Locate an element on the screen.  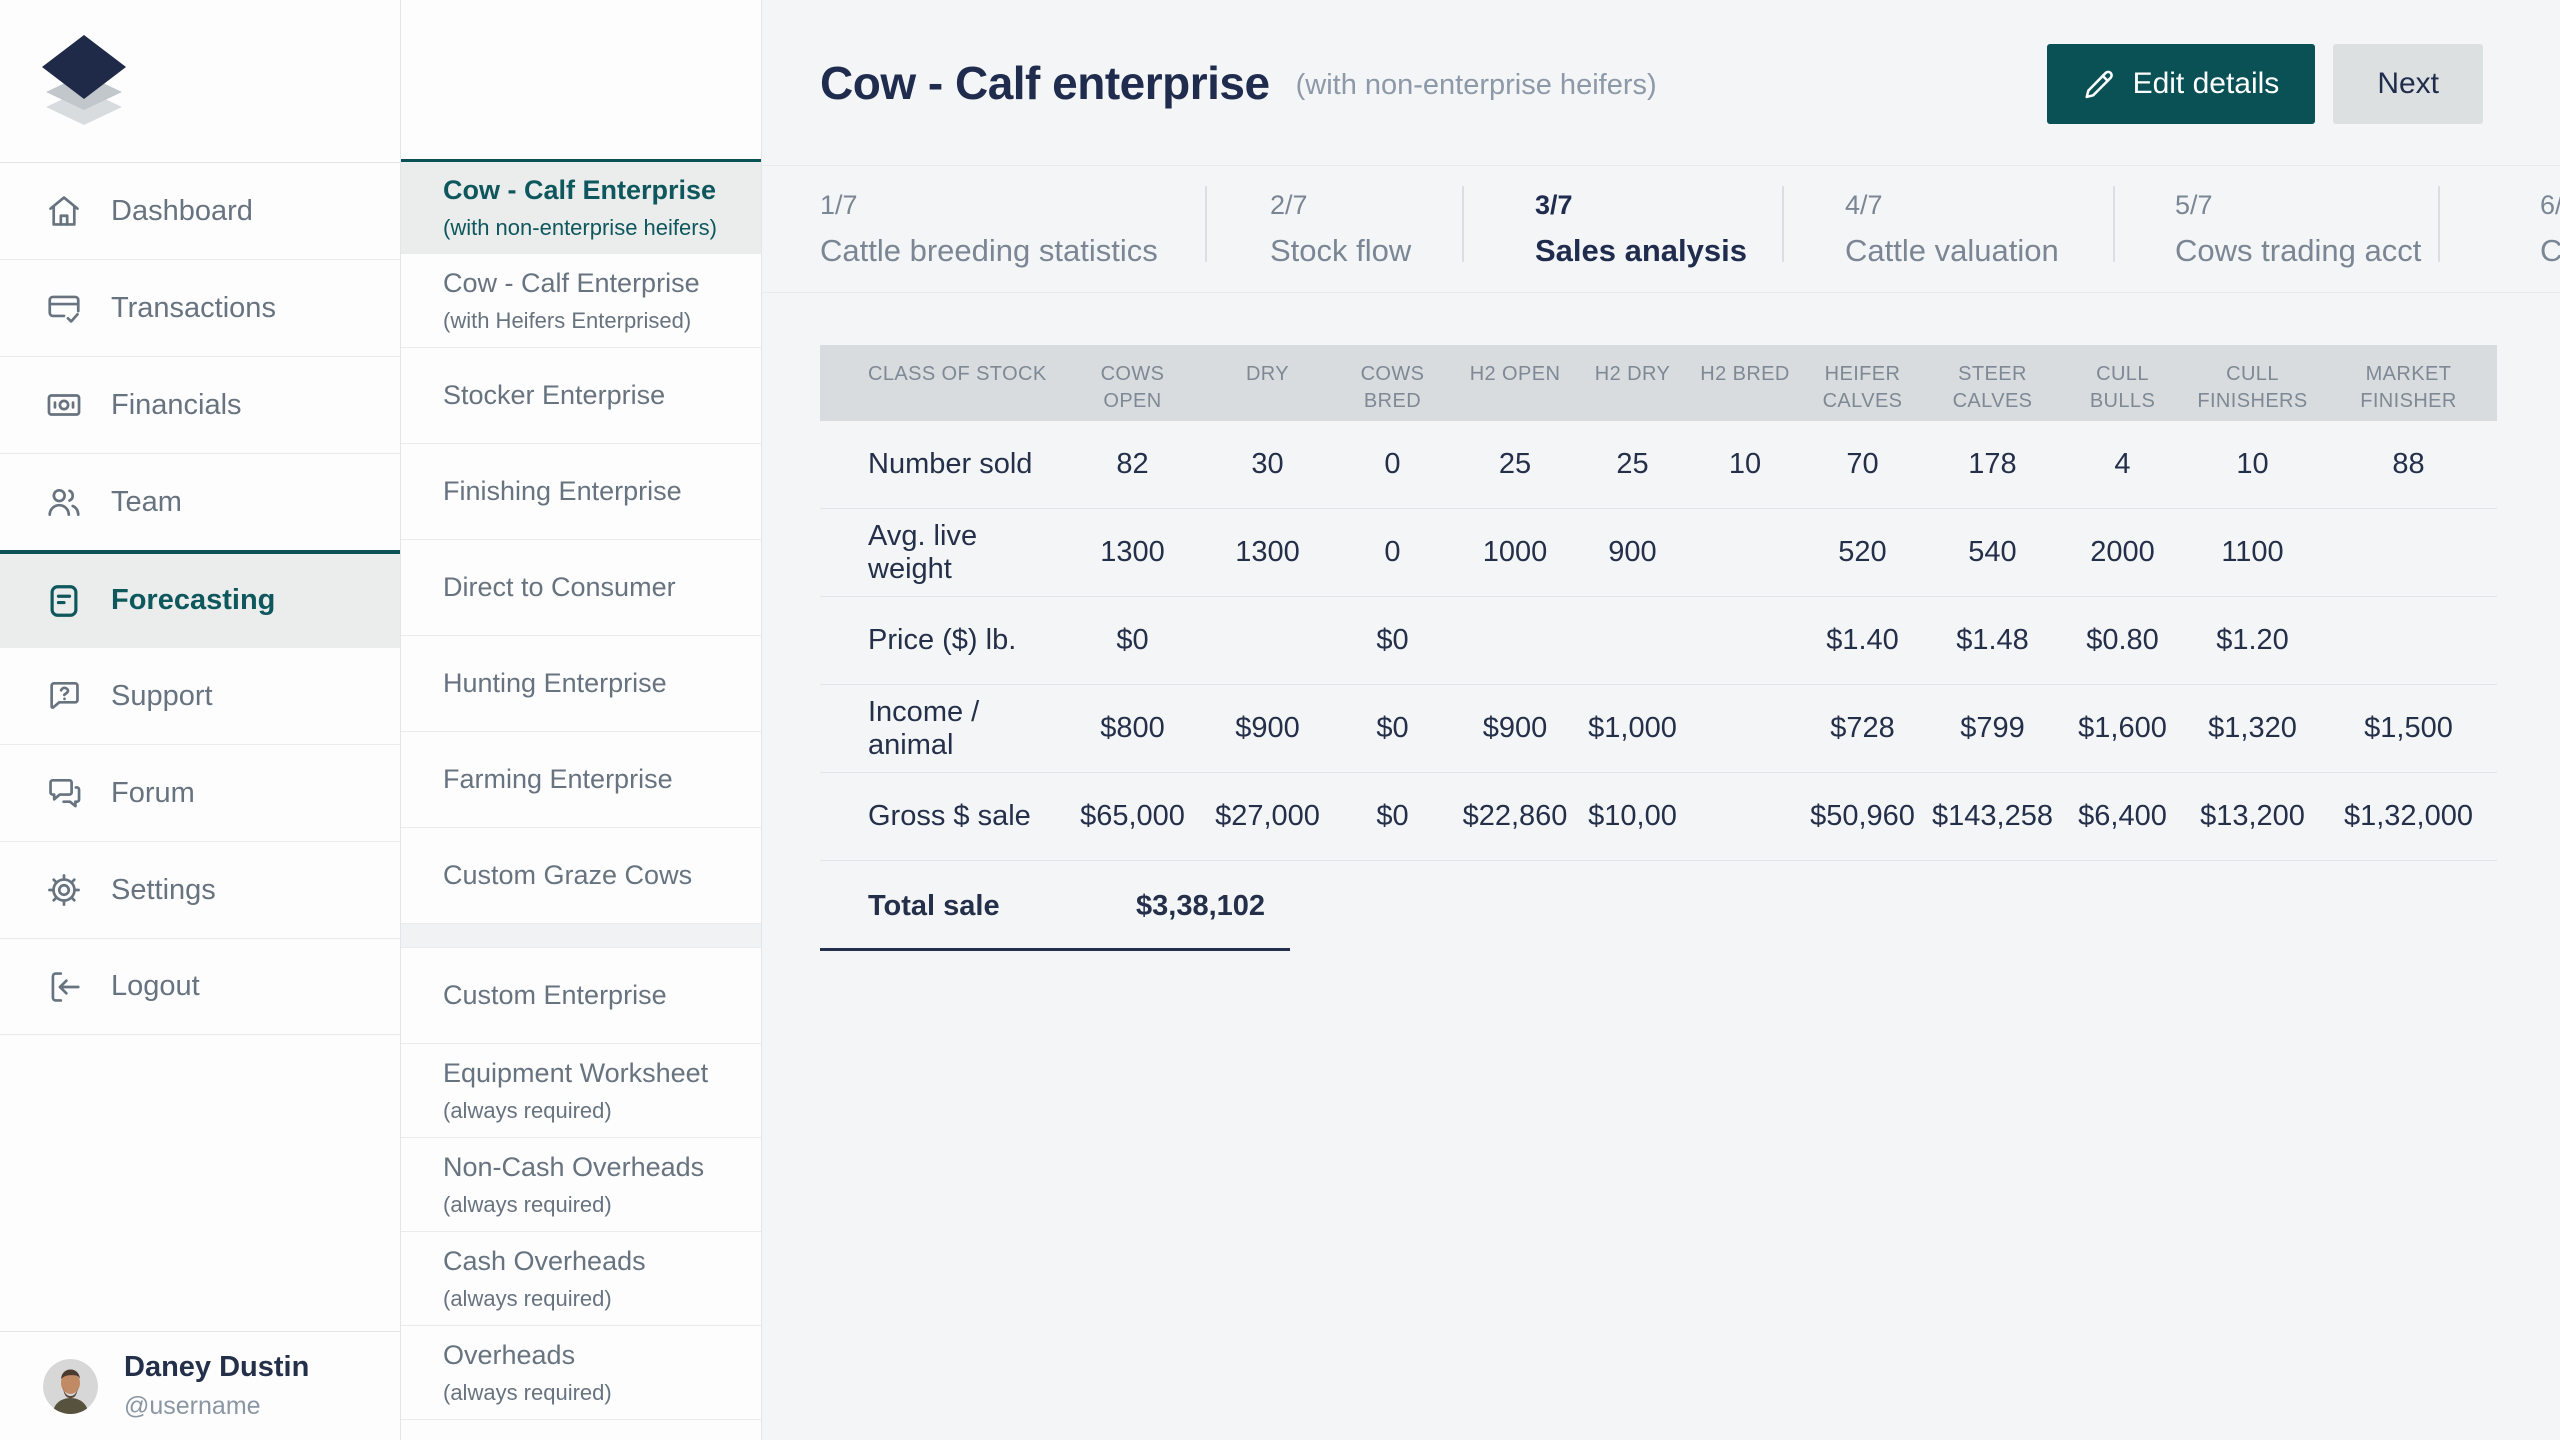
cell: $900 is located at coordinates (1267, 728).